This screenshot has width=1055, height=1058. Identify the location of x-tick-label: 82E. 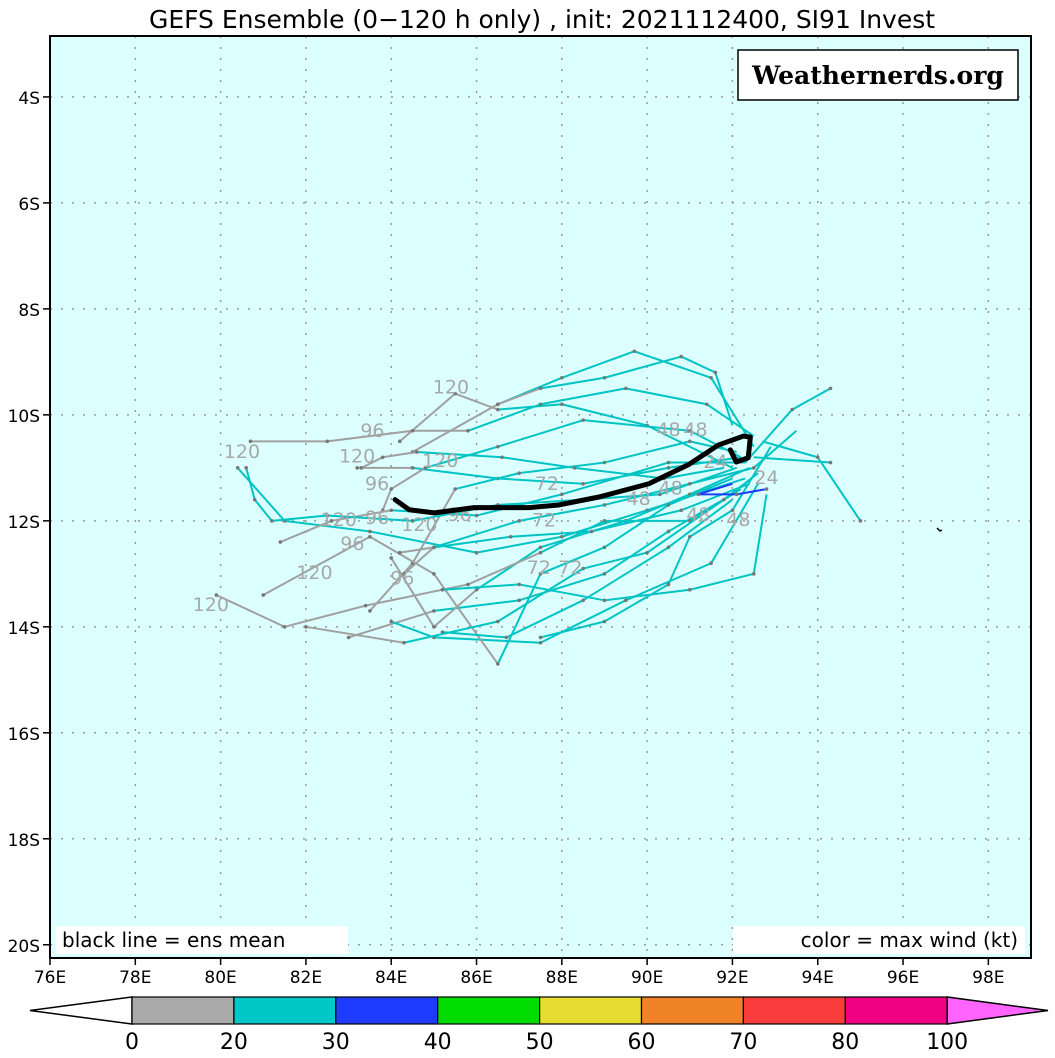
(306, 978).